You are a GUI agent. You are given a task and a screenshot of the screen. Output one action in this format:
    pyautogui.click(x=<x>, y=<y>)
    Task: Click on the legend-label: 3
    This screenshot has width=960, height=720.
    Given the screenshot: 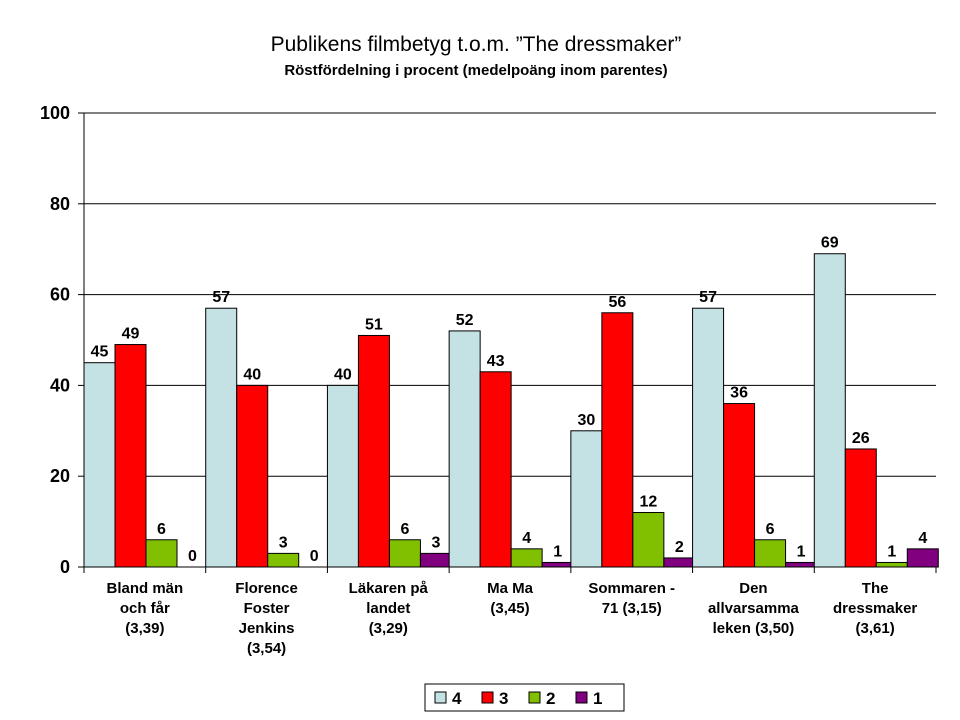 What is the action you would take?
    pyautogui.click(x=503, y=698)
    